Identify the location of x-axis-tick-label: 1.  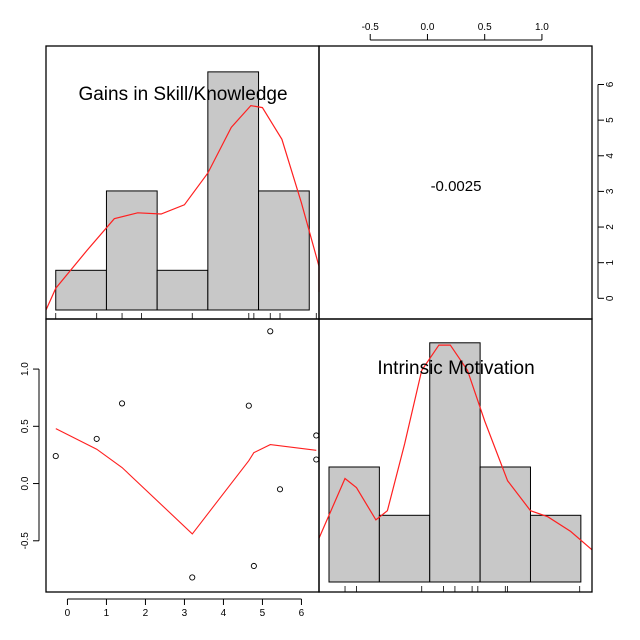
(107, 613).